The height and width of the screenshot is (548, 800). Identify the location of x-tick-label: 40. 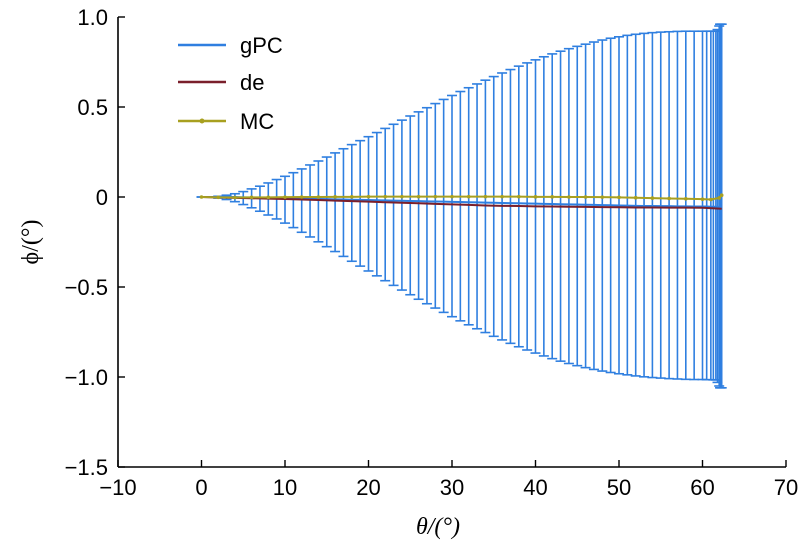
(535, 487).